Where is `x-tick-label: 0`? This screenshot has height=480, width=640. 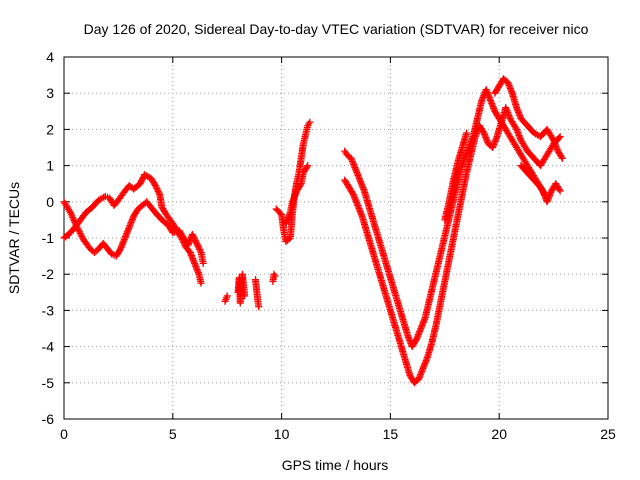
x-tick-label: 0 is located at coordinates (64, 434).